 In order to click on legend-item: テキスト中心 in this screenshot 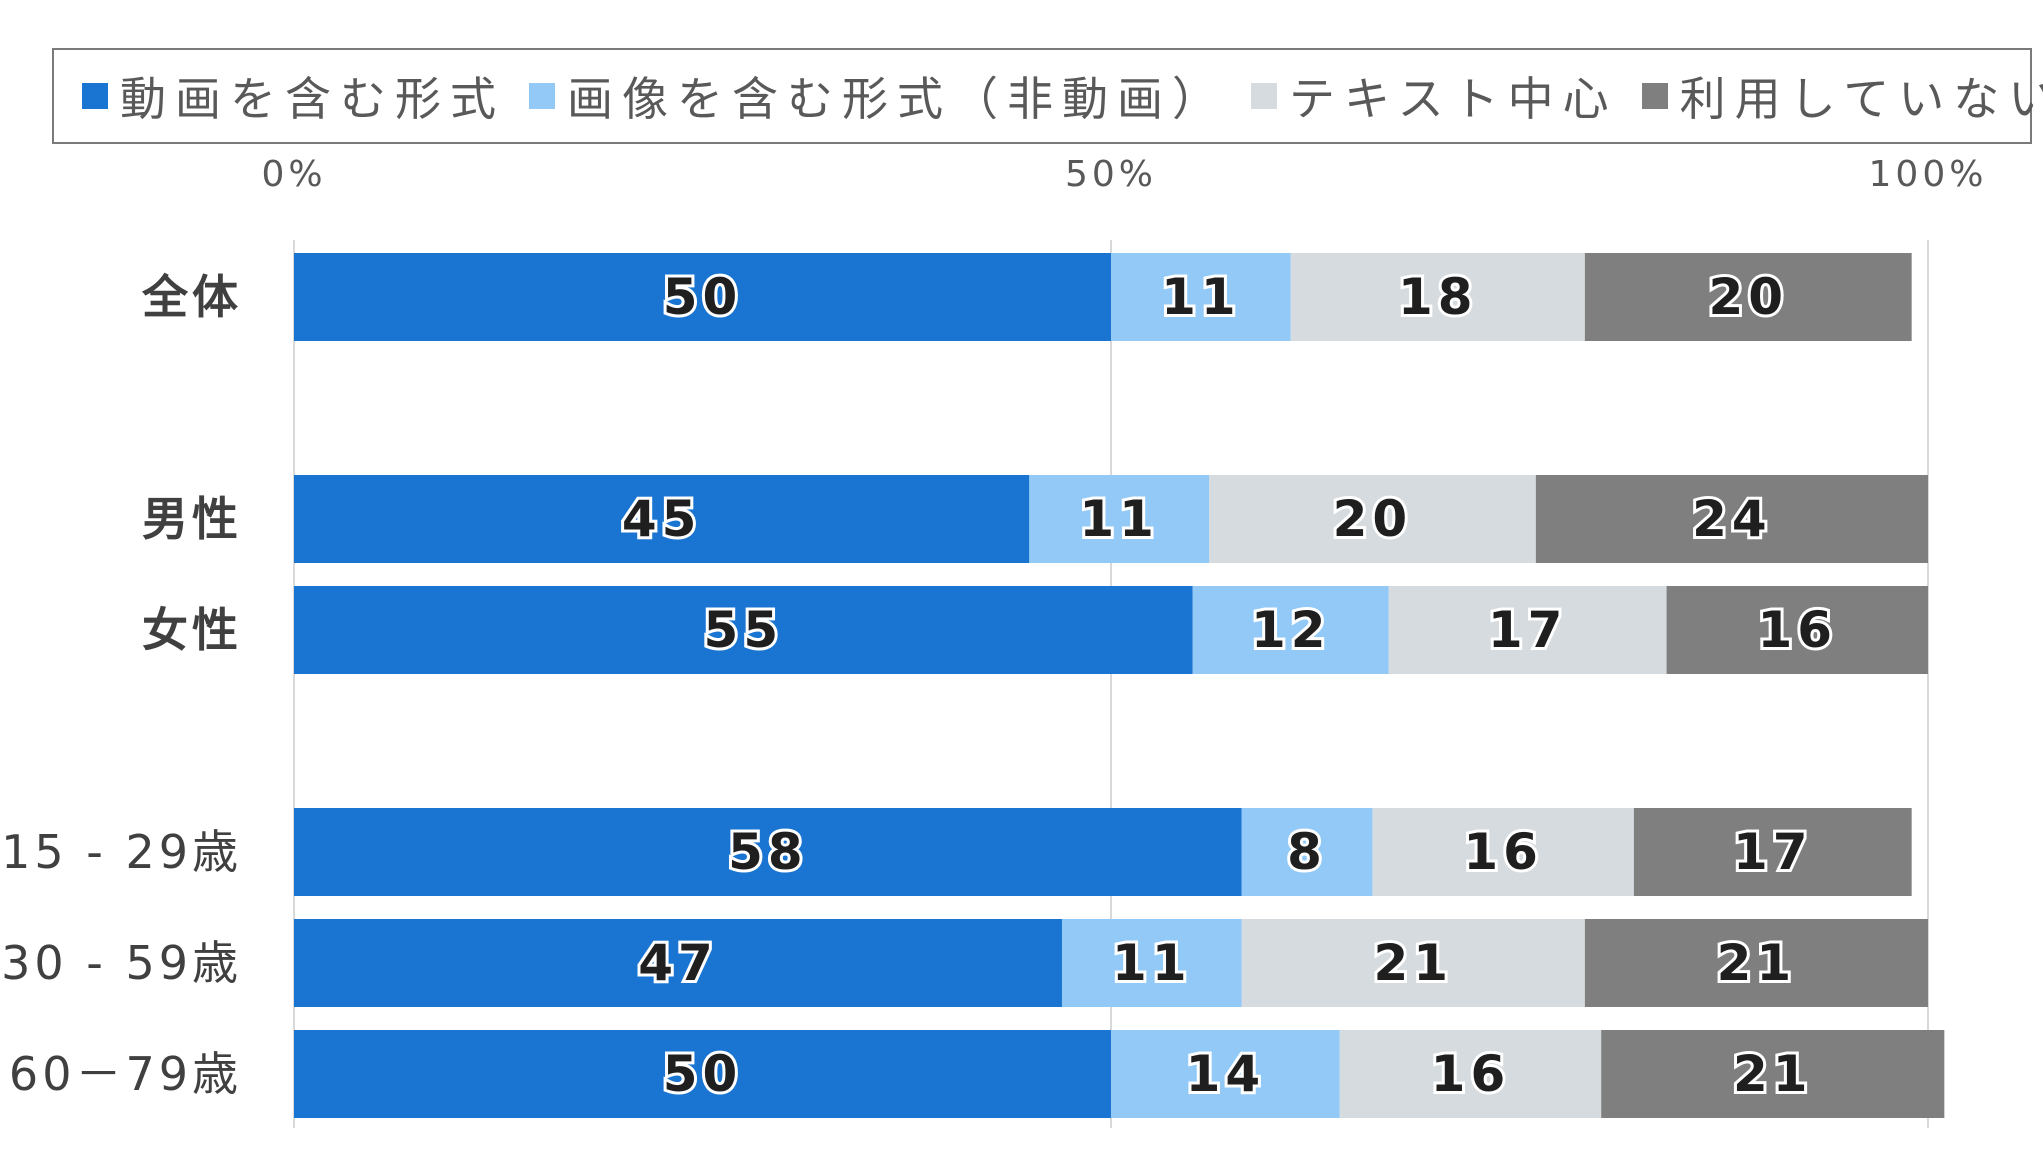, I will do `click(1434, 96)`.